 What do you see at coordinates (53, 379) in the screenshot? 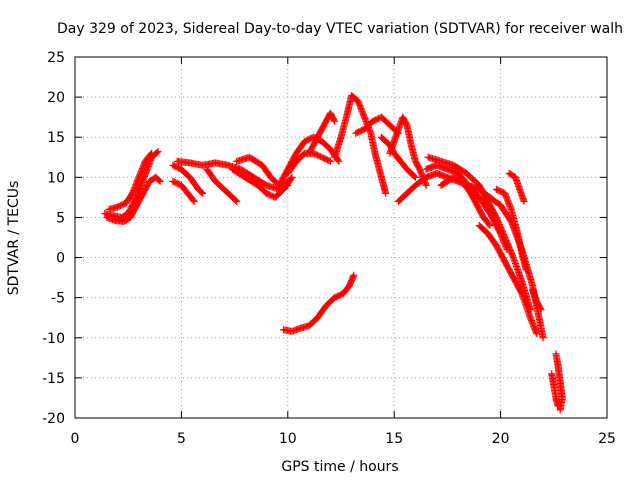
I see `y-tick-label: -15` at bounding box center [53, 379].